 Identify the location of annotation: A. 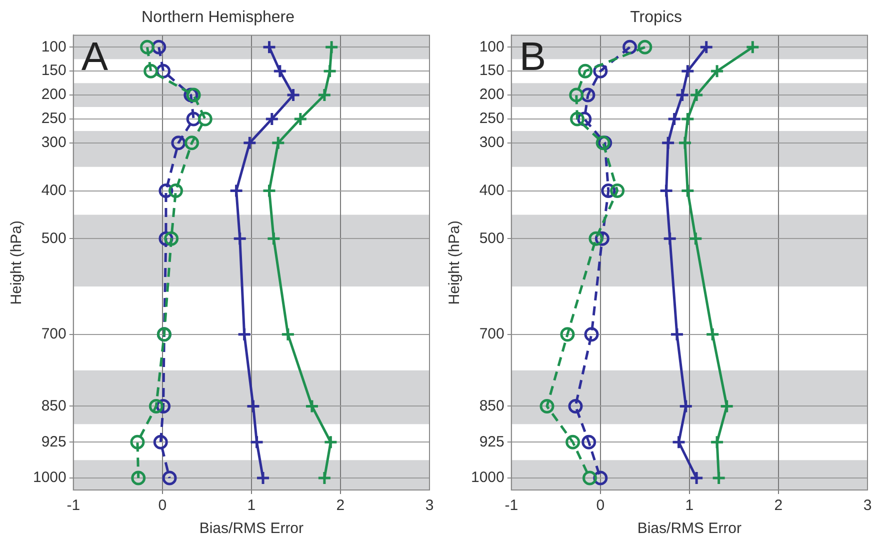
(94, 57).